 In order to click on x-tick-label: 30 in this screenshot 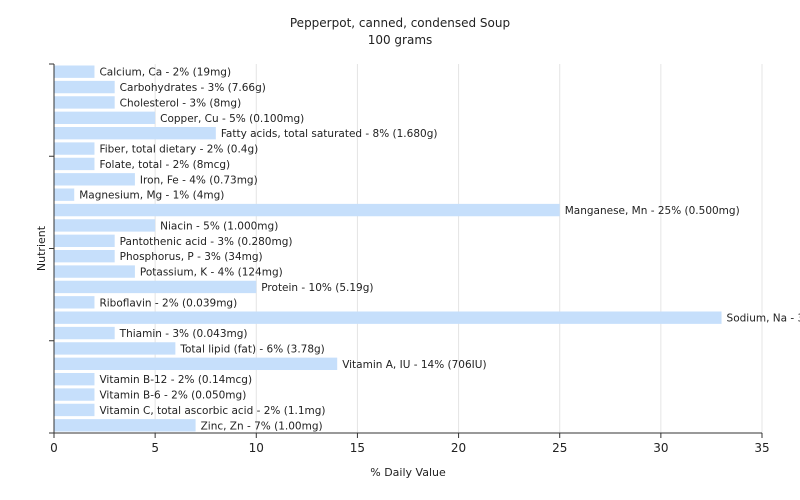, I will do `click(660, 448)`.